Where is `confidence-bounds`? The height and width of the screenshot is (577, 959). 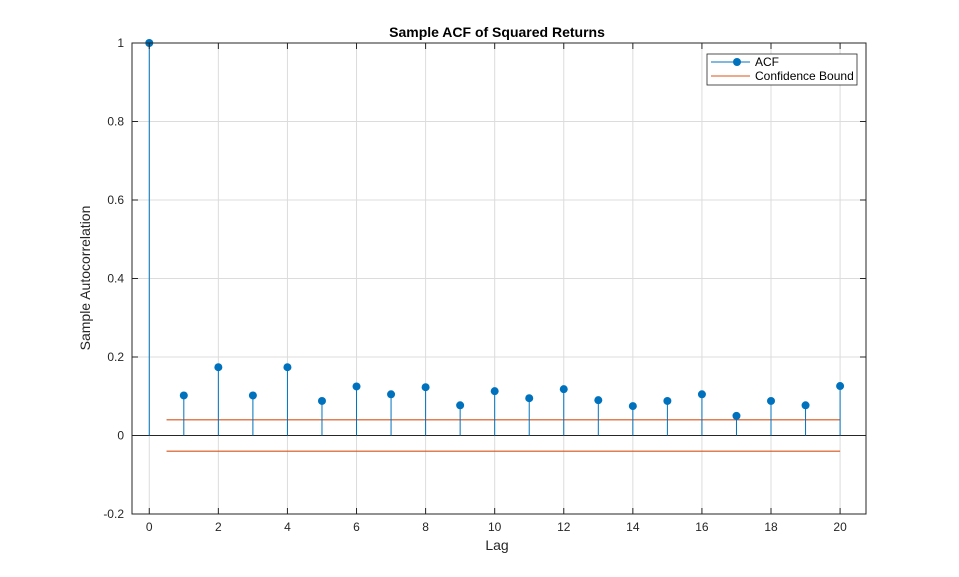
confidence-bounds is located at coordinates (503, 435).